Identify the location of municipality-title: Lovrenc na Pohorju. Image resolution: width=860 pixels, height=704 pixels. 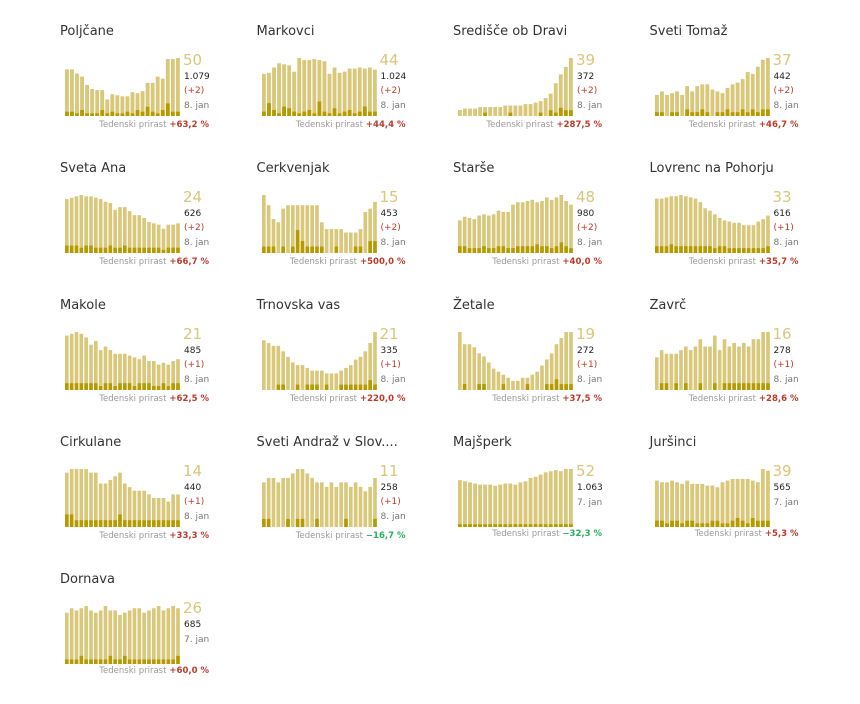
(711, 168).